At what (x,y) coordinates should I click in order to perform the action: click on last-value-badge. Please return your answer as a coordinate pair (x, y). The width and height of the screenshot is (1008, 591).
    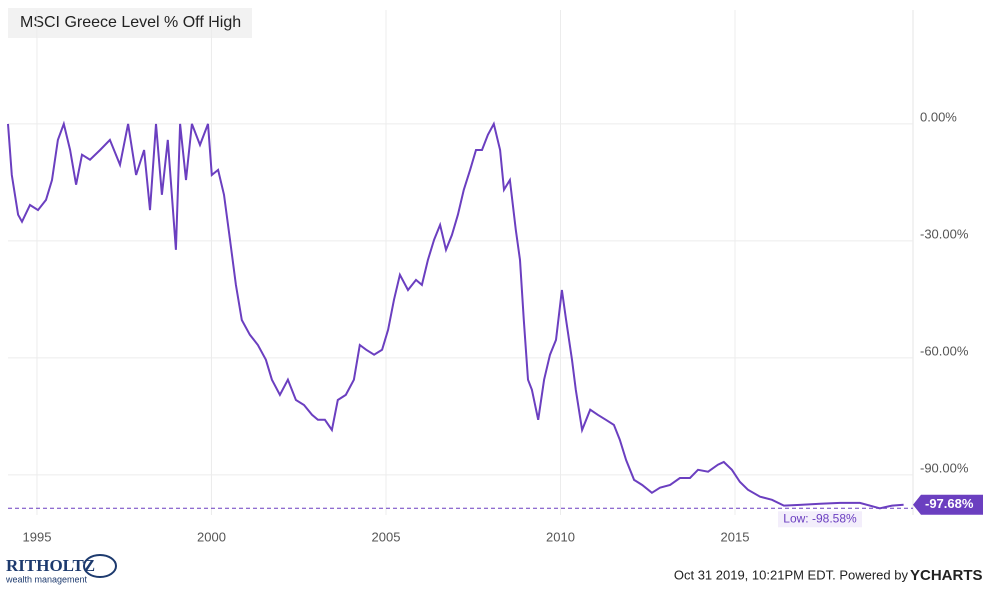
    Looking at the image, I should click on (948, 504).